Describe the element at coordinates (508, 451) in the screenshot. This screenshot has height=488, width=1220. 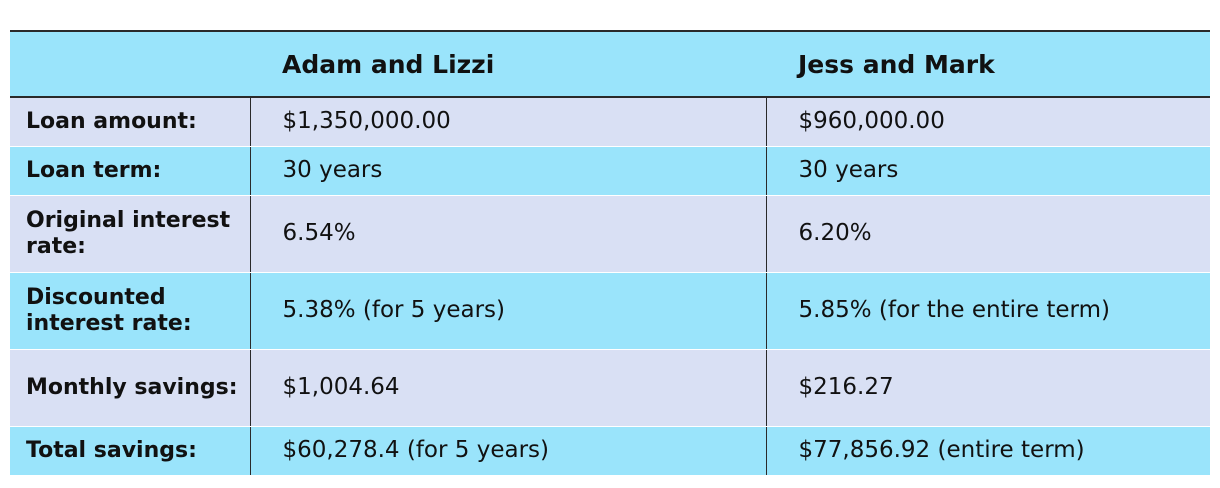
I see `cell-adam: $60,278.4 (for 5 years)` at that location.